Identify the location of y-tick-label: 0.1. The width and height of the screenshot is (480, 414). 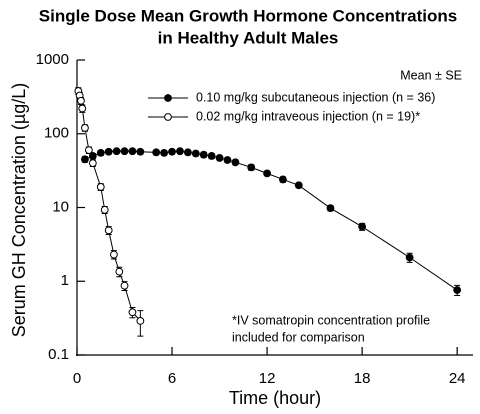
(58, 354).